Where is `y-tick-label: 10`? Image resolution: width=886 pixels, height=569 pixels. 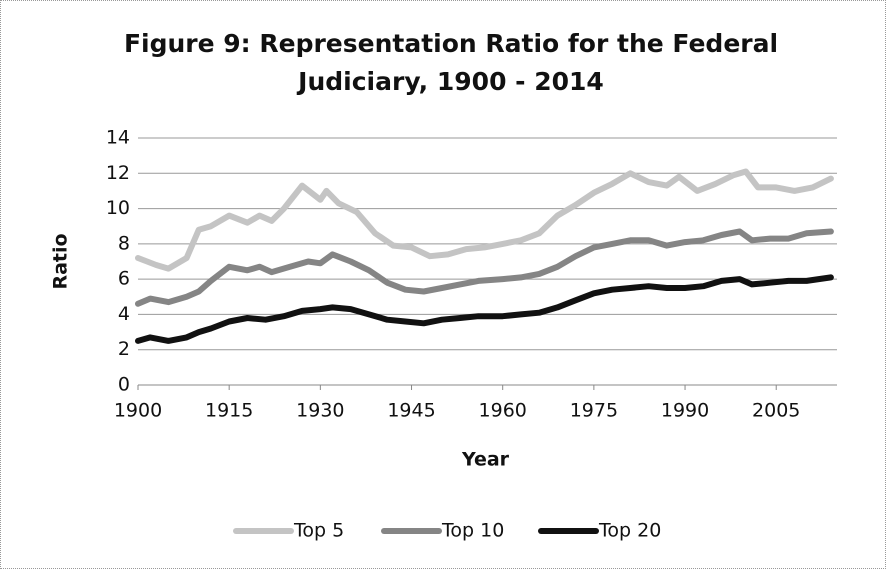 y-tick-label: 10 is located at coordinates (118, 208).